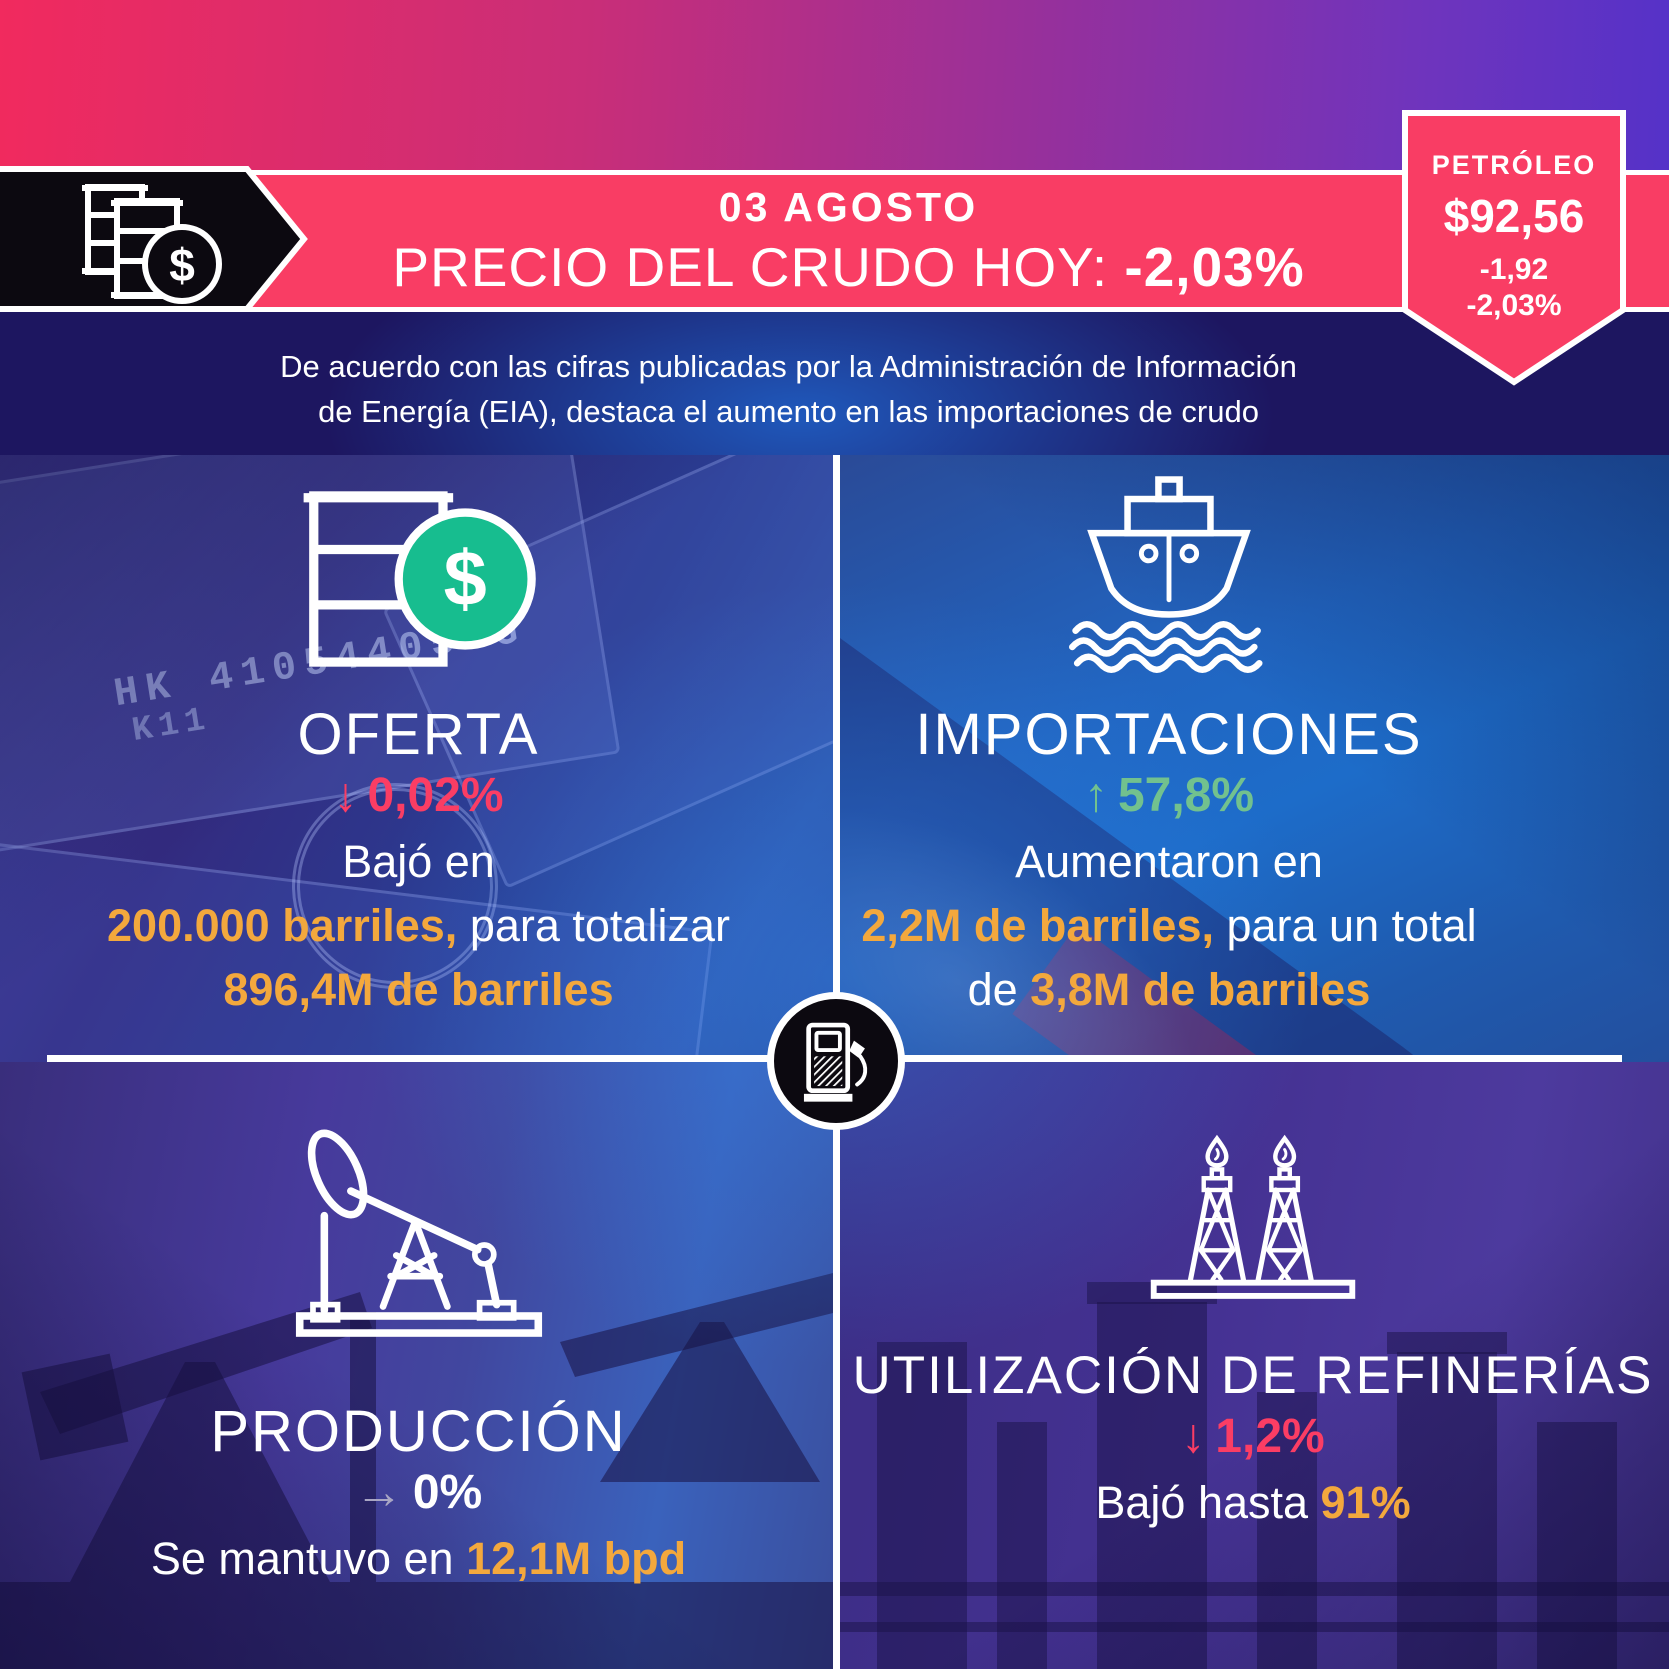  What do you see at coordinates (1169, 861) in the screenshot?
I see `importaciones-line1: Aumentaron en` at bounding box center [1169, 861].